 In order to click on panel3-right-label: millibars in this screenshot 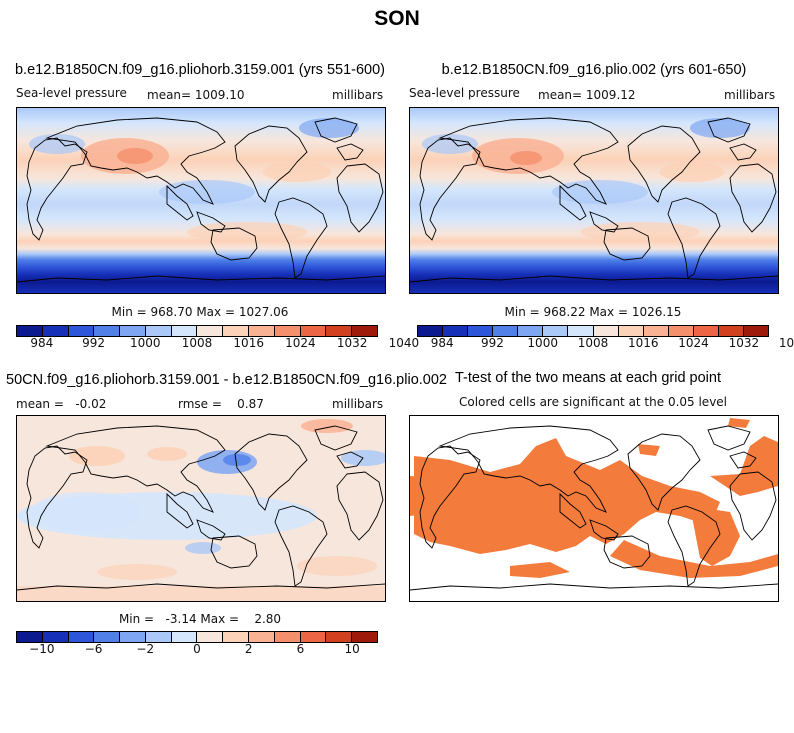, I will do `click(358, 404)`.